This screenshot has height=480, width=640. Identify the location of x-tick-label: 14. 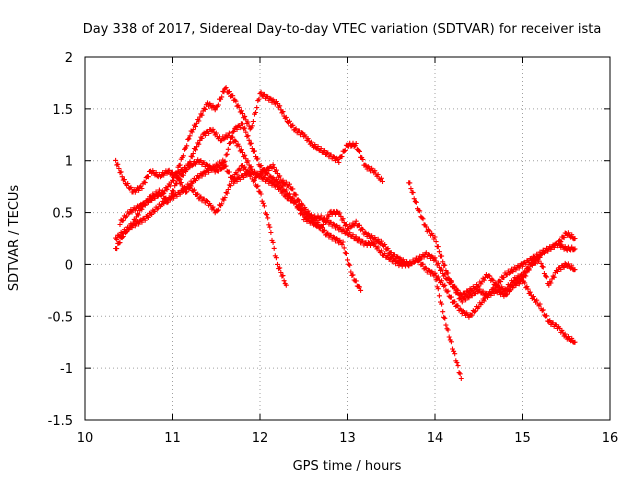
(435, 438).